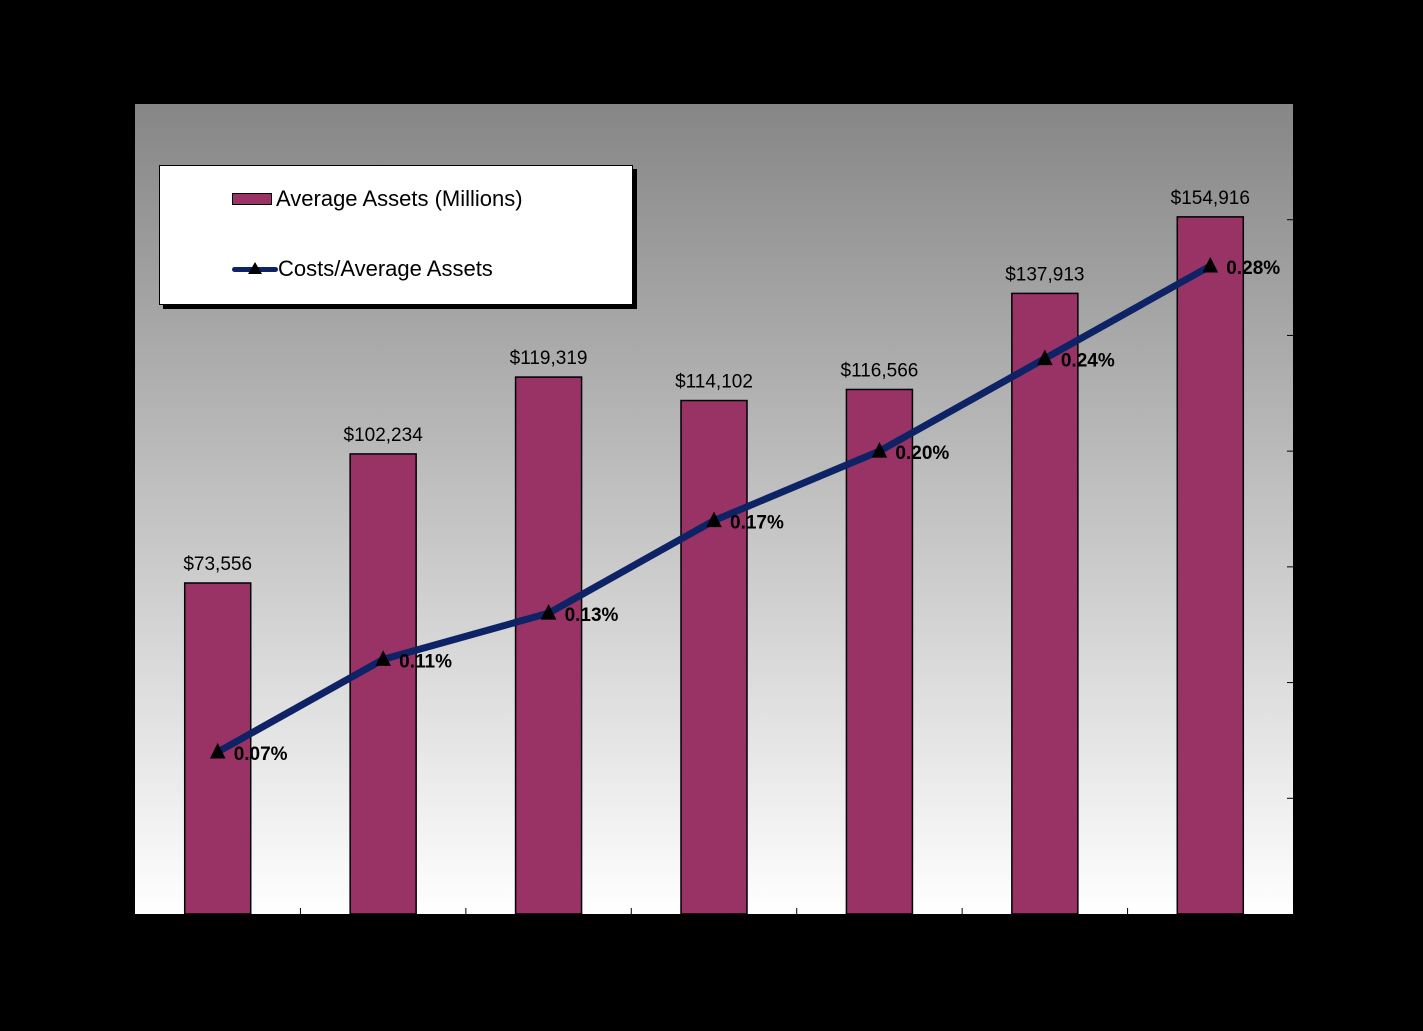  What do you see at coordinates (922, 453) in the screenshot?
I see `line-value-label: 0.20%` at bounding box center [922, 453].